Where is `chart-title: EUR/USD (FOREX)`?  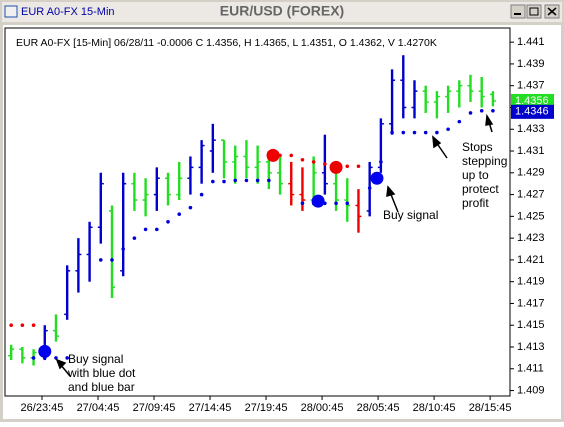 chart-title: EUR/USD (FOREX) is located at coordinates (282, 11).